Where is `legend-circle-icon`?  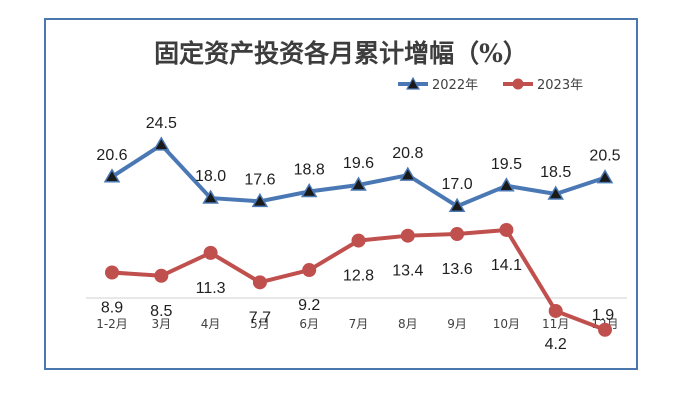 legend-circle-icon is located at coordinates (518, 84).